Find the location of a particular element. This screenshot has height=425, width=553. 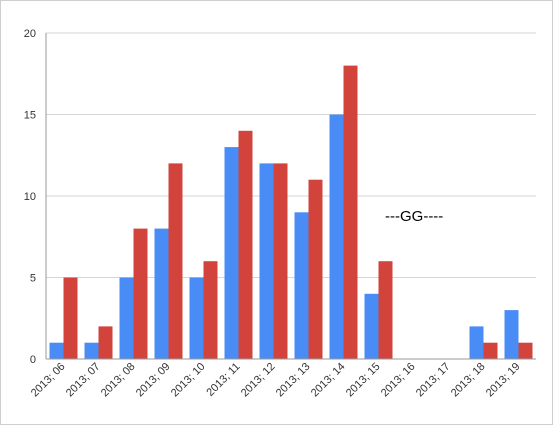

y-tick-label: 20 is located at coordinates (30, 34).